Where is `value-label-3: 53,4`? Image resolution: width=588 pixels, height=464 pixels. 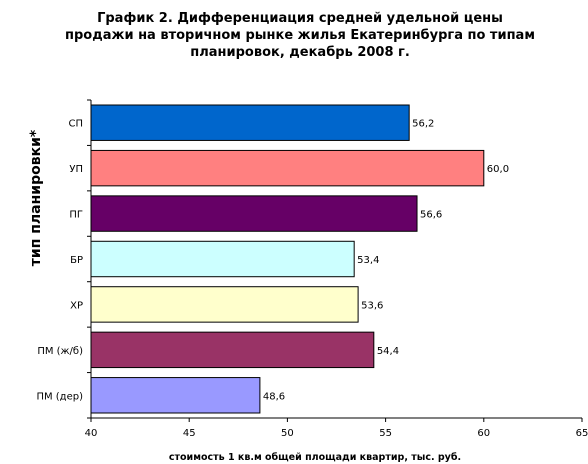 value-label-3: 53,4 is located at coordinates (368, 260).